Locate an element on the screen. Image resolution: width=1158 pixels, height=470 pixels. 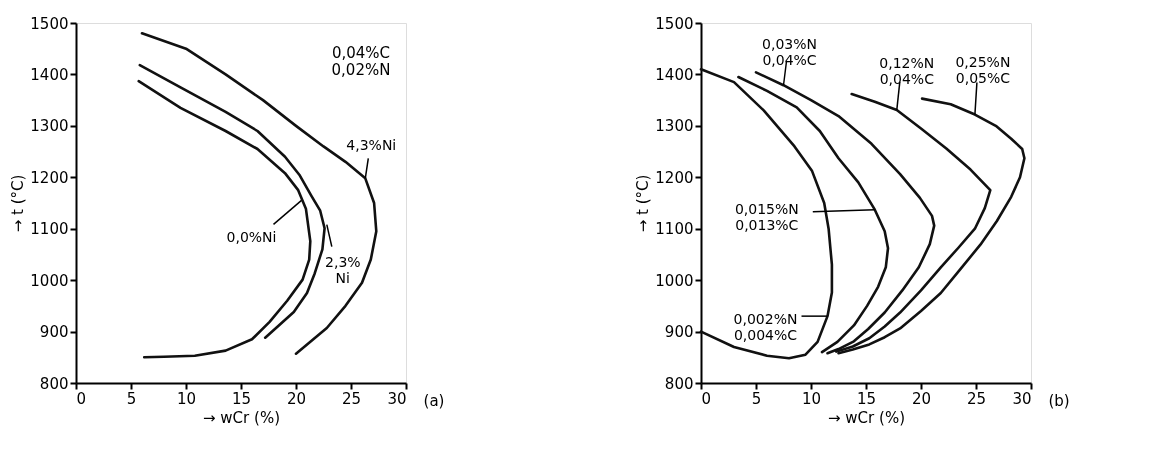
annotation: 0,002%N 0,004%C is located at coordinates (765, 327).